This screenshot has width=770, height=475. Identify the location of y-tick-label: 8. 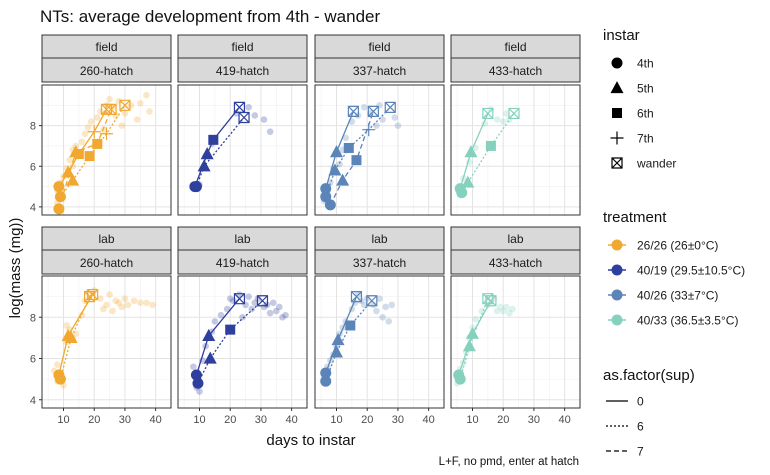
(33, 318).